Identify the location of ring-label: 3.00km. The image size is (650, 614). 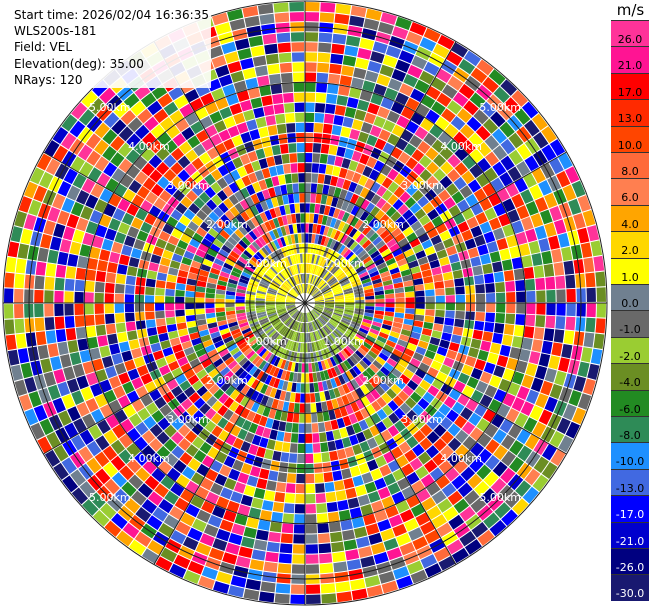
(422, 419).